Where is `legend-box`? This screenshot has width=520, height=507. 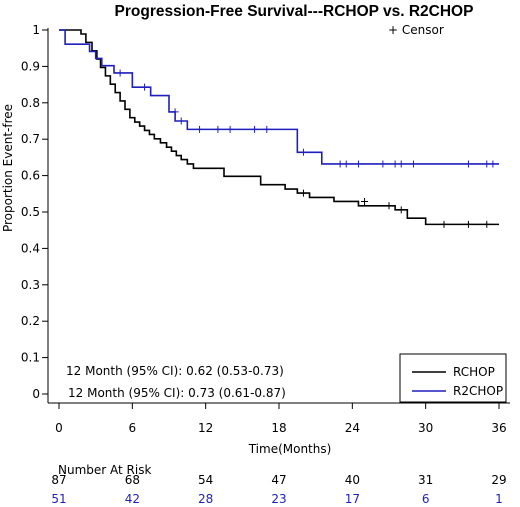 legend-box is located at coordinates (453, 378).